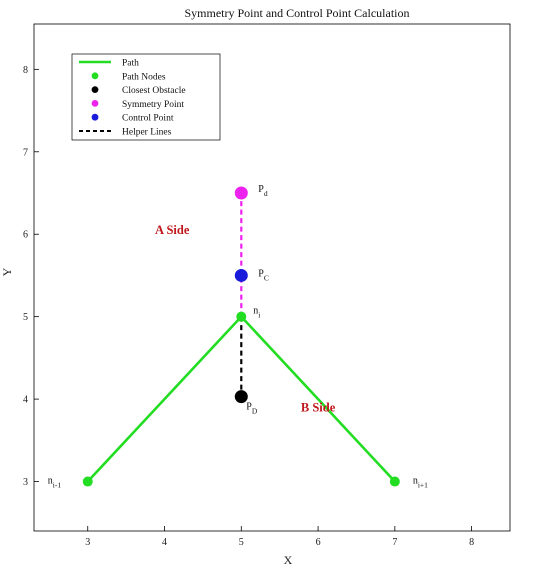  I want to click on annotation-b-side: B Side, so click(318, 407).